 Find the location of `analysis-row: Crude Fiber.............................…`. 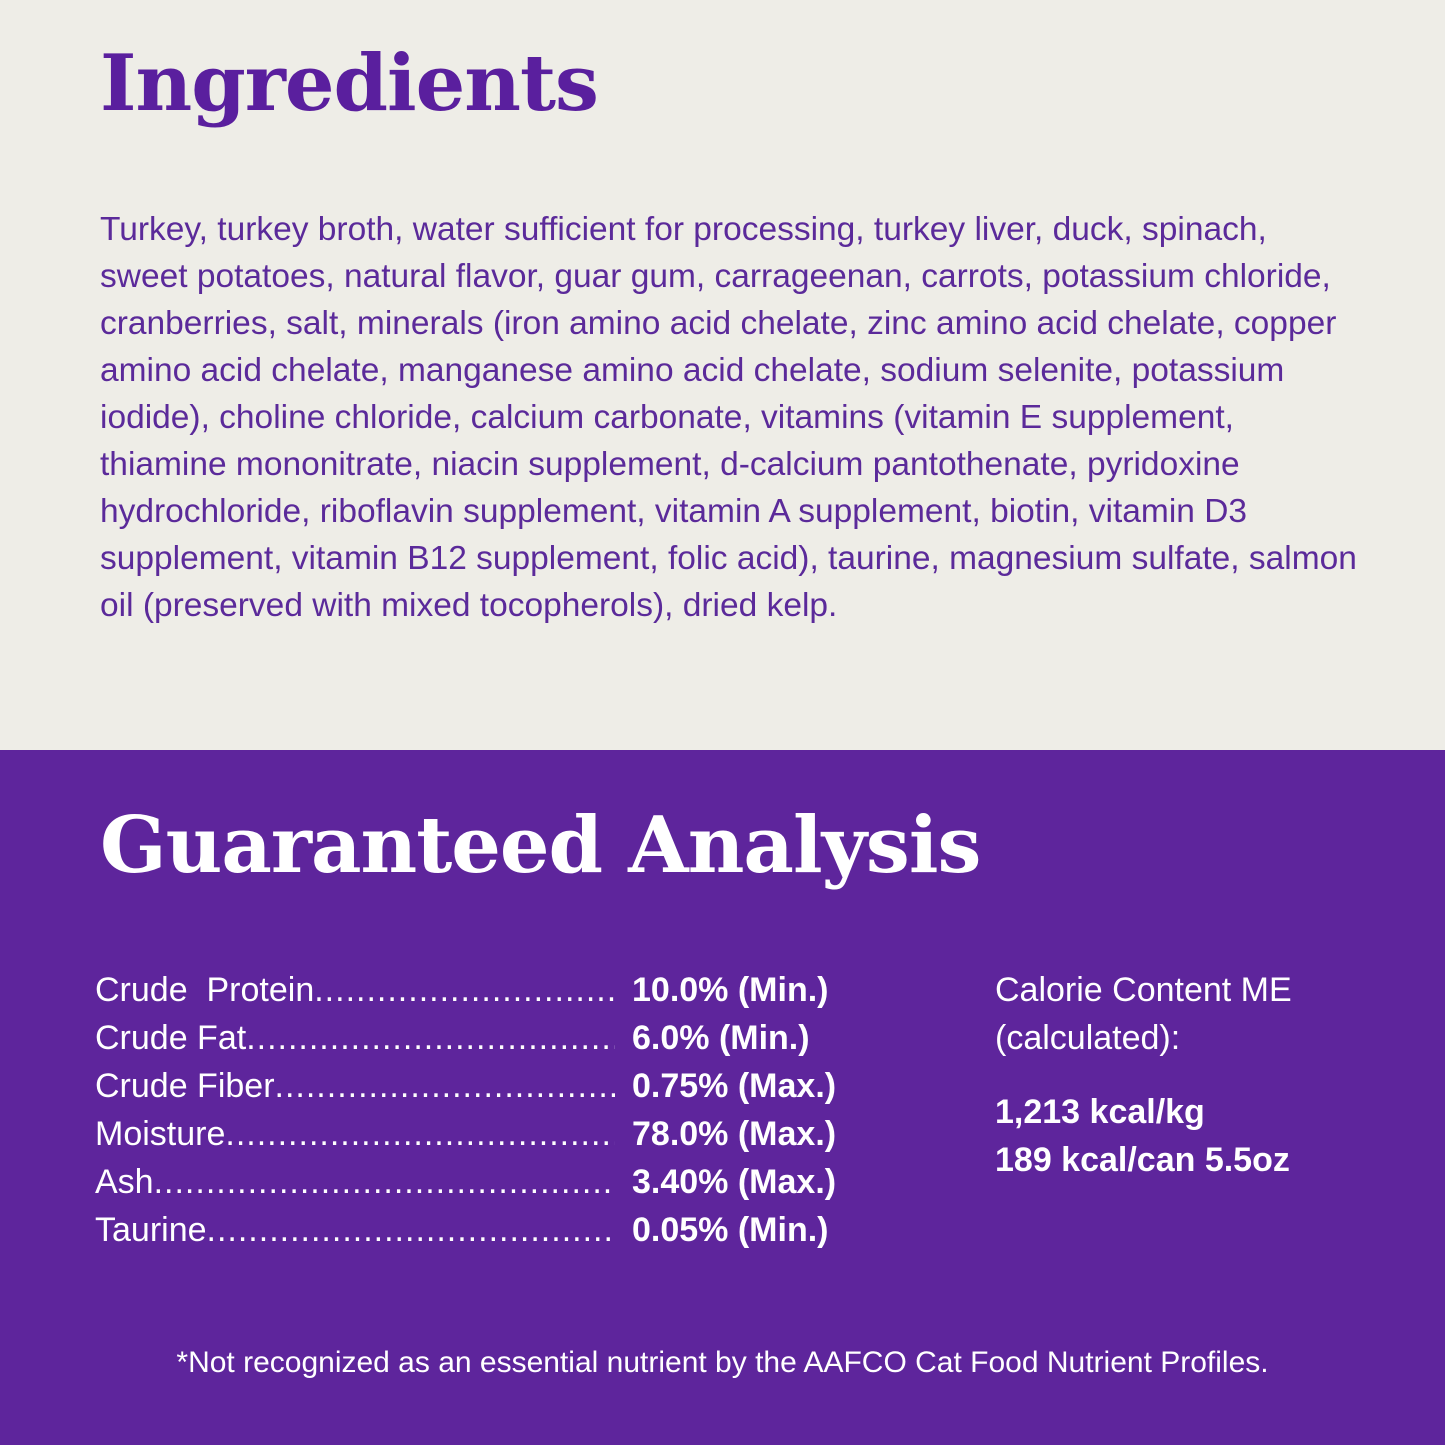

analysis-row: Crude Fiber.............................… is located at coordinates (485, 1086).